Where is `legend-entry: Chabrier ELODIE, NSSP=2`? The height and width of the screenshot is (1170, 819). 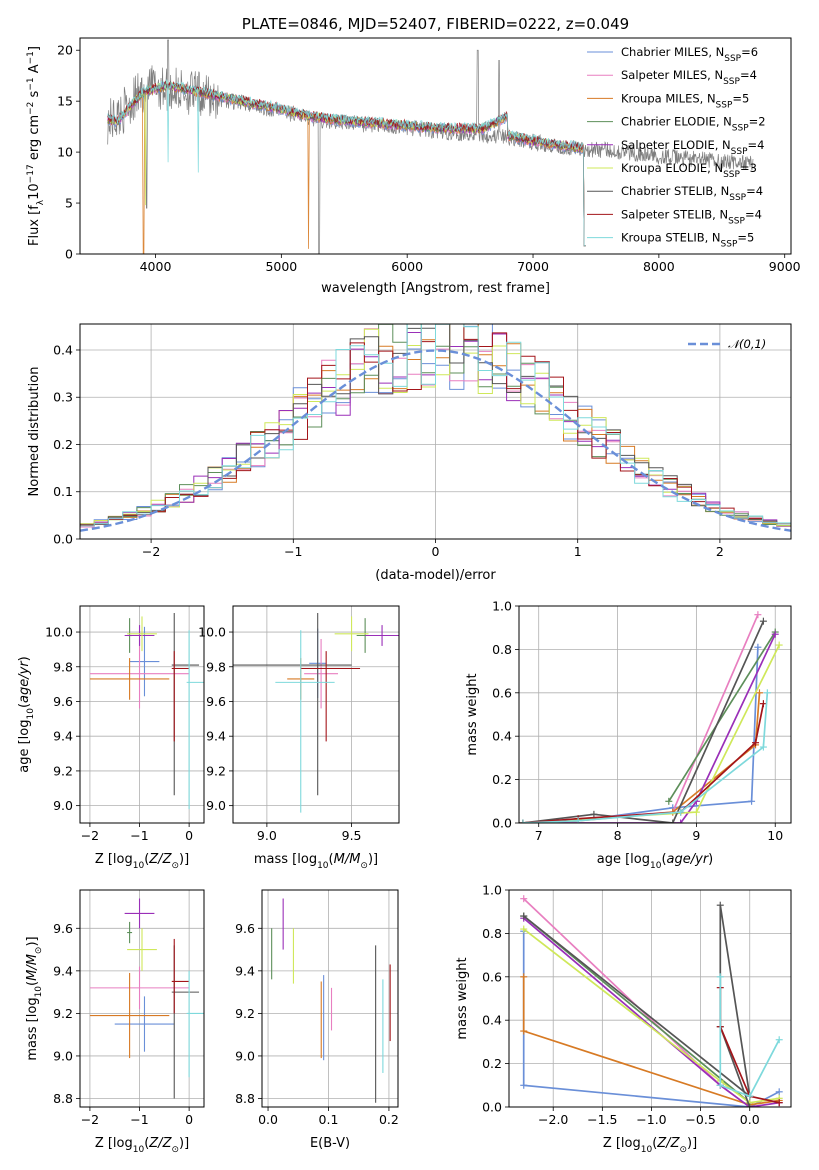
legend-entry: Chabrier ELODIE, NSSP=2 is located at coordinates (693, 124).